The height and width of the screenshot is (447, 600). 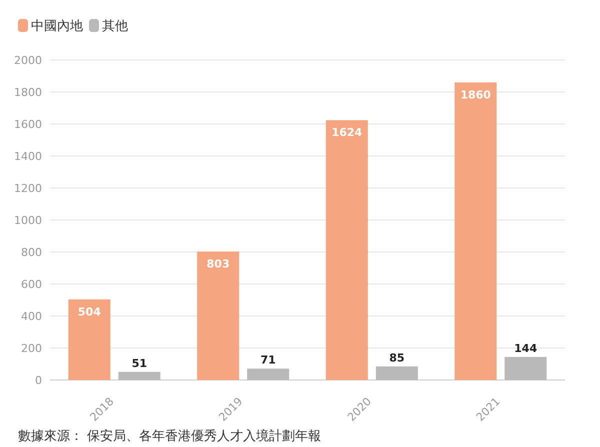 I want to click on data-label: 504, so click(x=90, y=311).